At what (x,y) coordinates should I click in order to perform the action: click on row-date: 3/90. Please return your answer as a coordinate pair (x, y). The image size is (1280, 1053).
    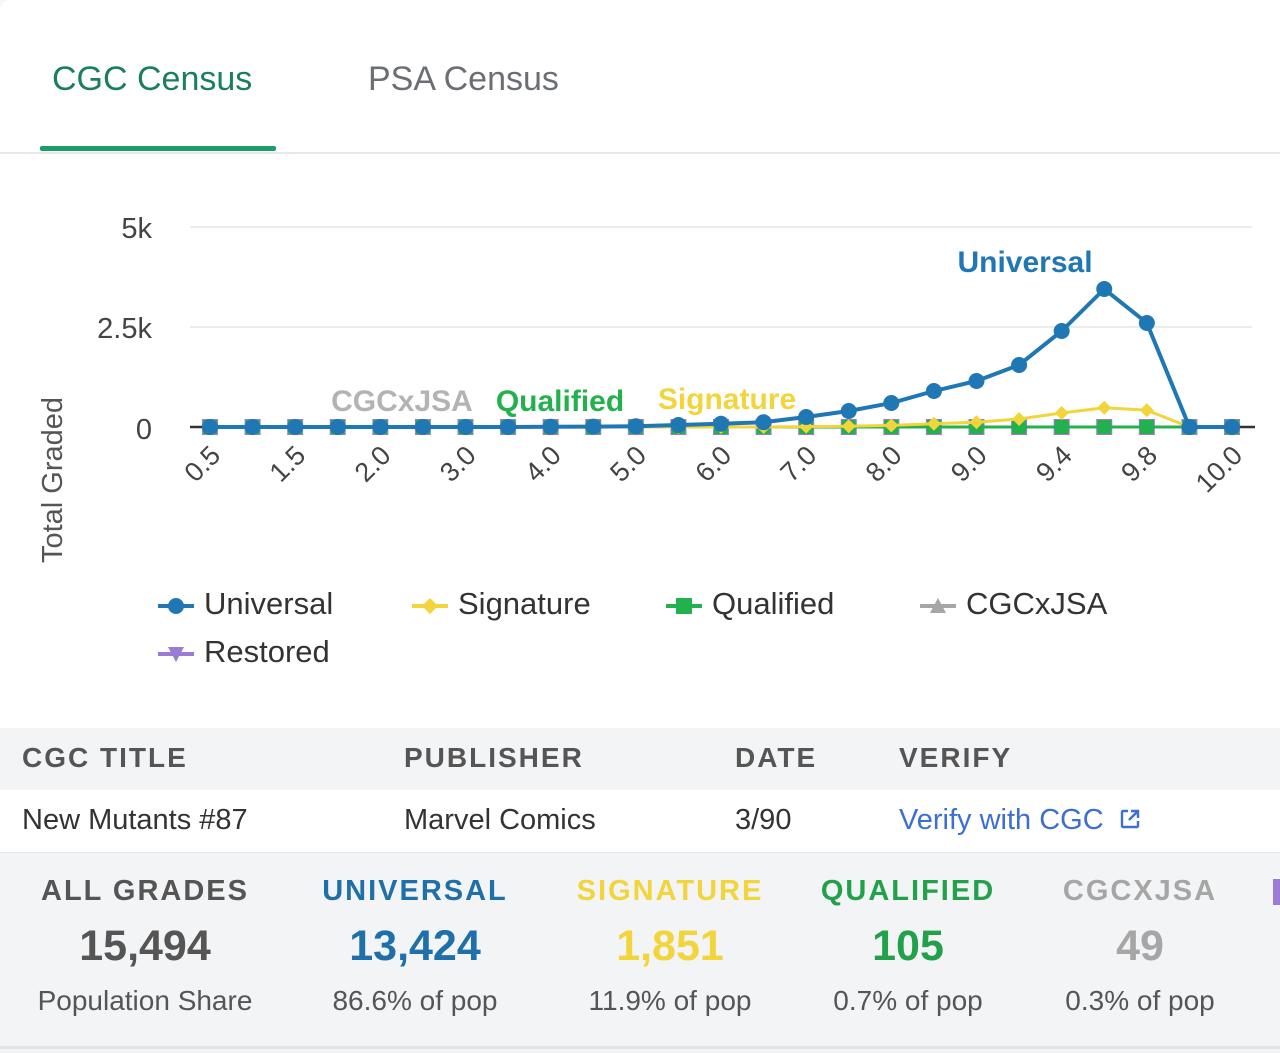
    Looking at the image, I should click on (763, 820).